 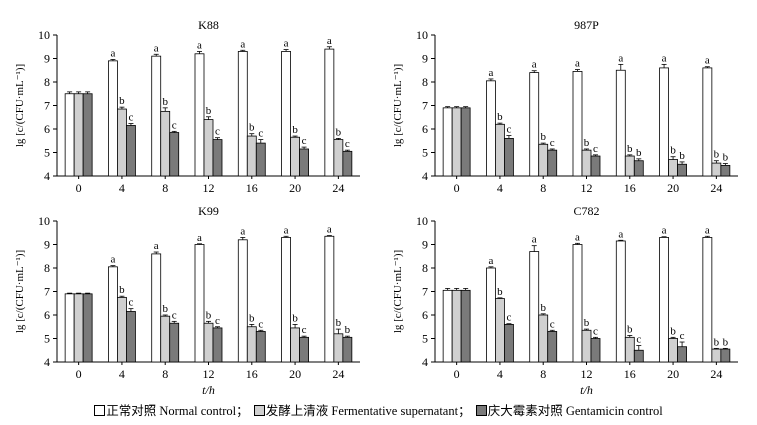 I want to click on legend-light-gray-square-icon, so click(x=259, y=410).